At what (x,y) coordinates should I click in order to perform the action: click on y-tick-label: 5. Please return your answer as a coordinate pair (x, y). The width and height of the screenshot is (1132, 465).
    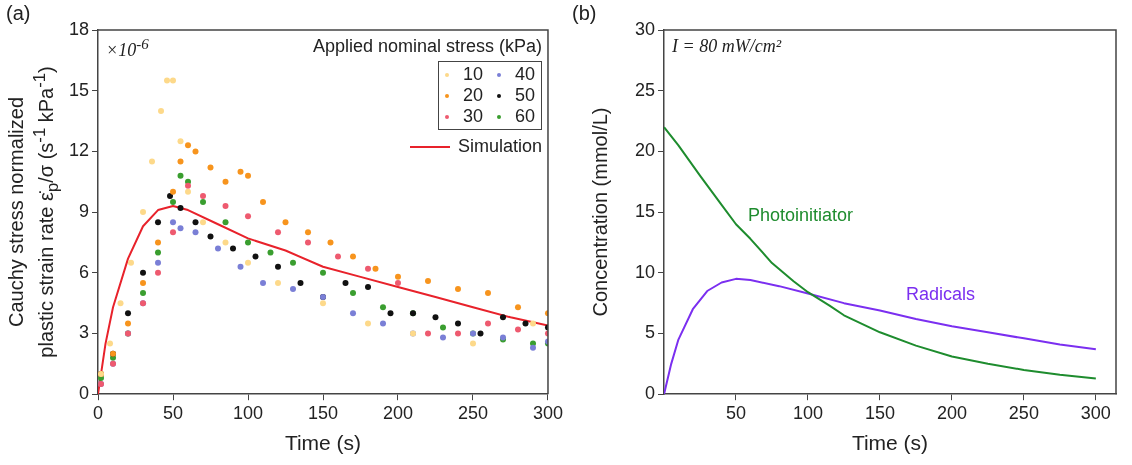
    Looking at the image, I should click on (650, 332).